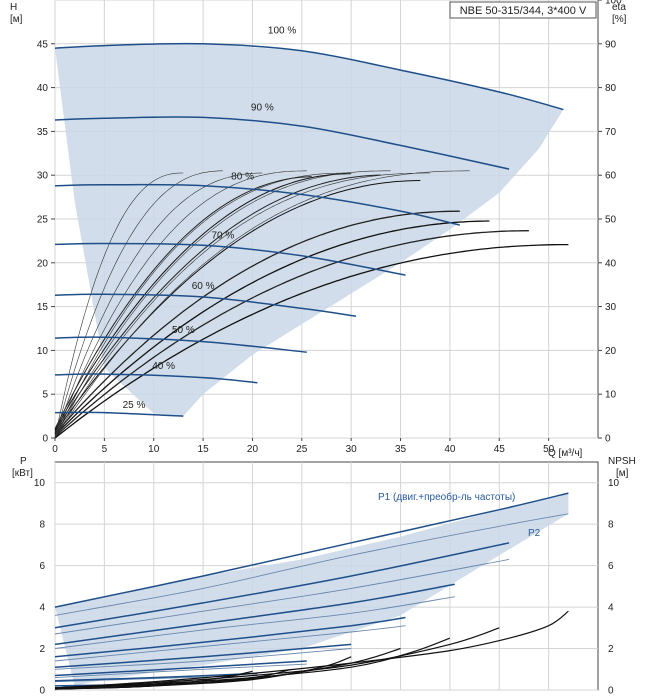  What do you see at coordinates (282, 30) in the screenshot?
I see `speed-curve-label: 100 %` at bounding box center [282, 30].